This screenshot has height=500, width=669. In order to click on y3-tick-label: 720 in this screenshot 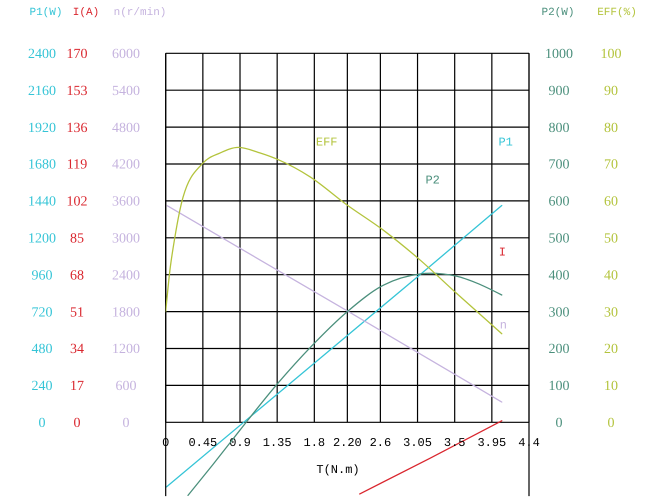, I will do `click(42, 312)`.